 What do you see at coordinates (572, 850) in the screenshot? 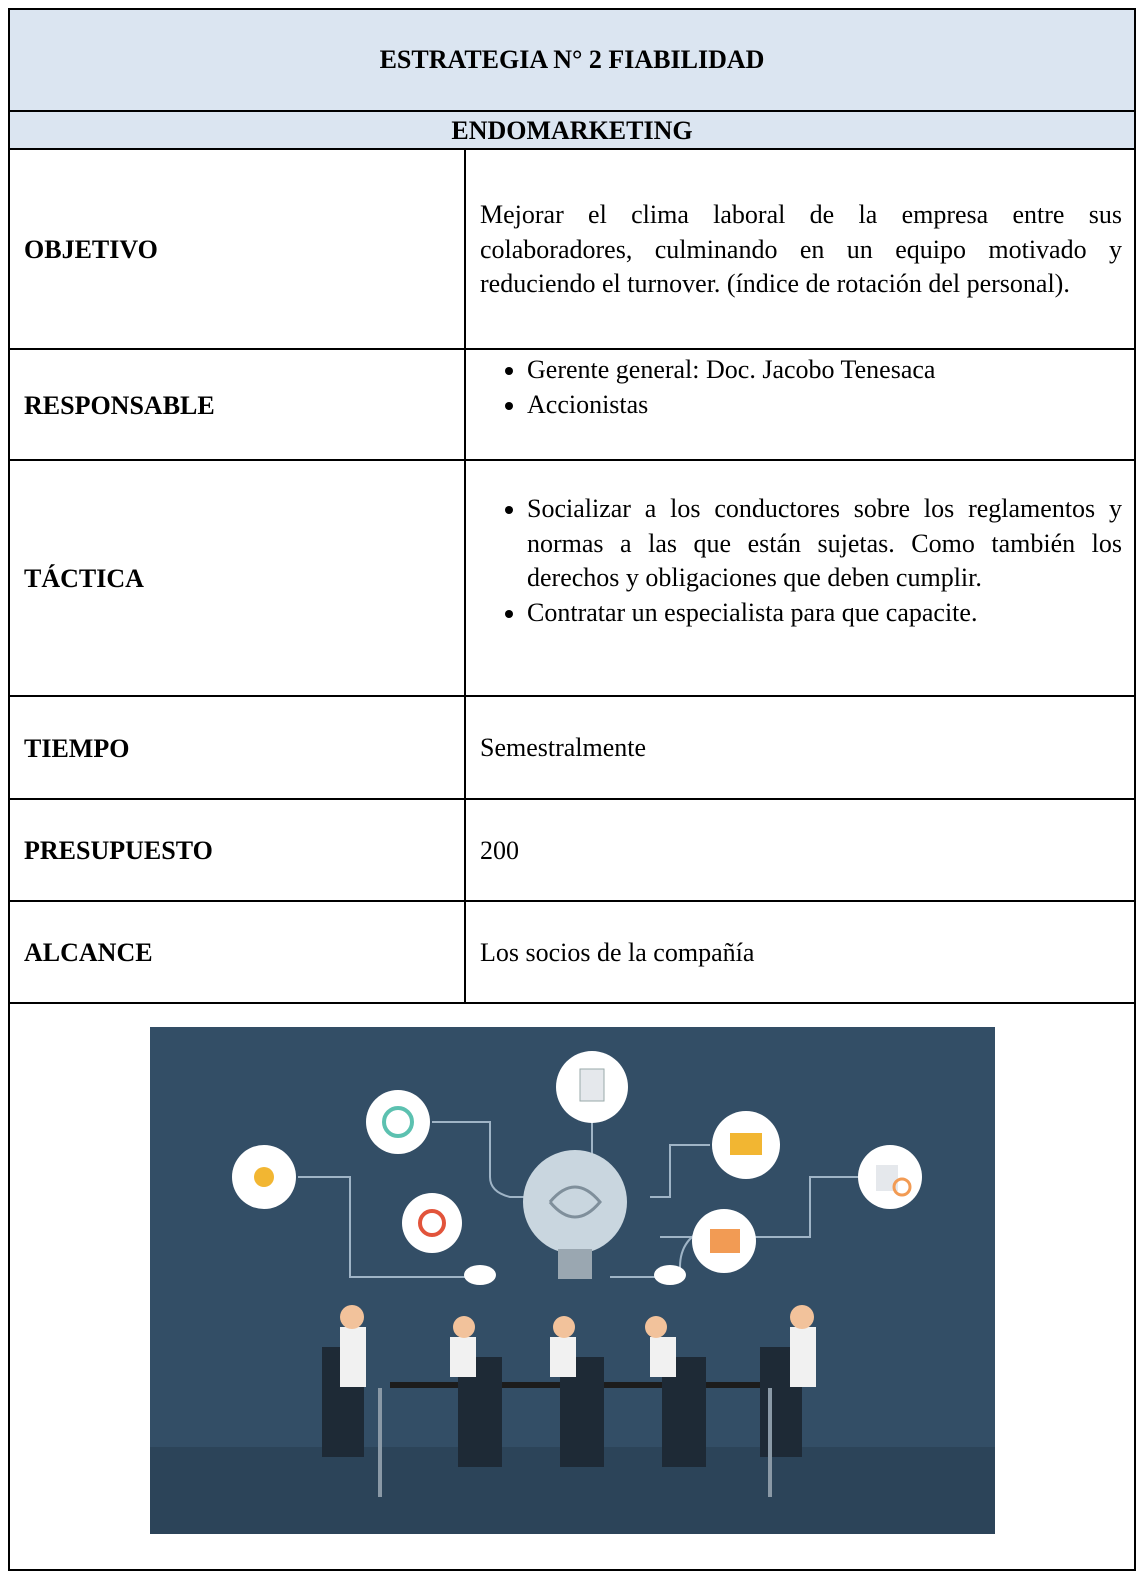
I see `table-row: PRESUPUESTO 200` at bounding box center [572, 850].